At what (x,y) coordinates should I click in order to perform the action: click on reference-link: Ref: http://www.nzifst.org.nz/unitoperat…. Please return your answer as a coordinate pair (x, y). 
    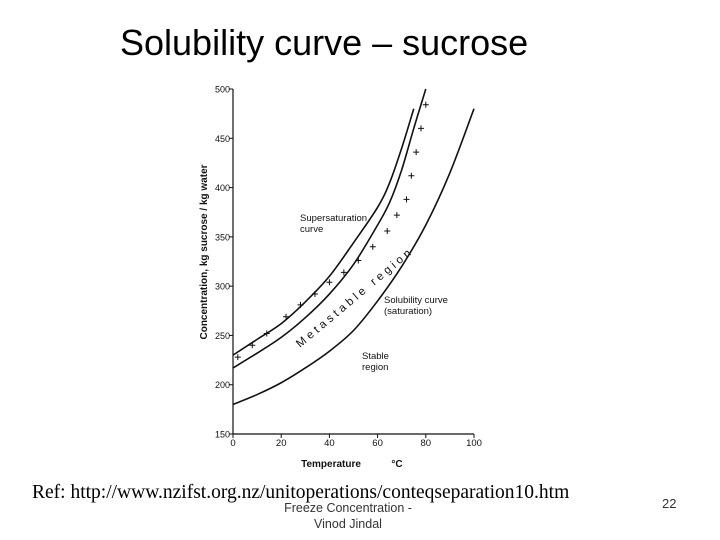
    Looking at the image, I should click on (301, 492).